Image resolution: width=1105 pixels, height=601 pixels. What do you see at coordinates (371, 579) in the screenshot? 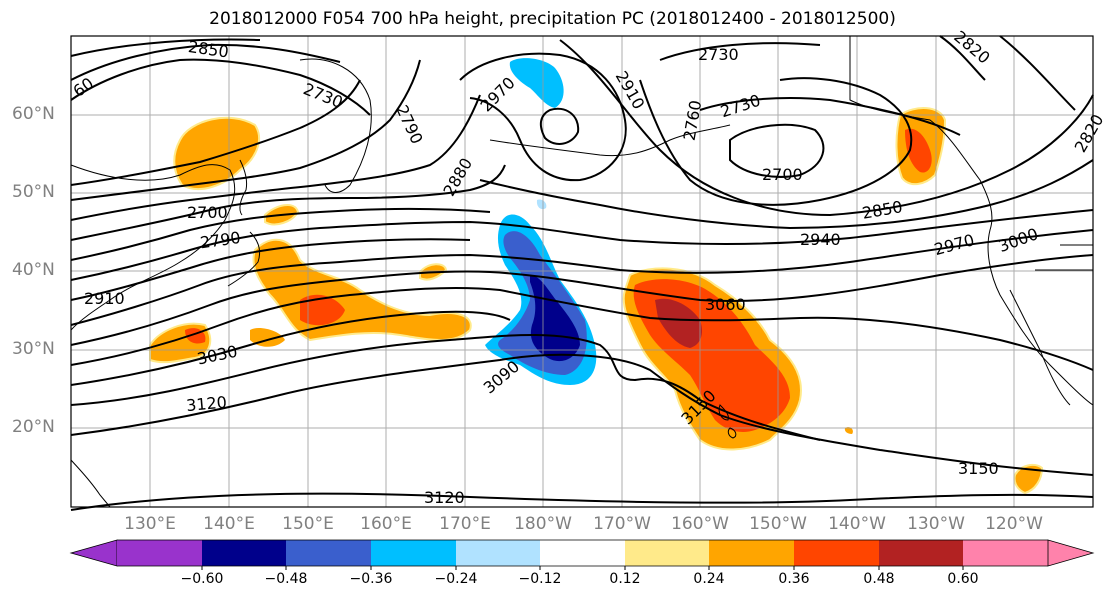
I see `colorbar-tick: −0.36` at bounding box center [371, 579].